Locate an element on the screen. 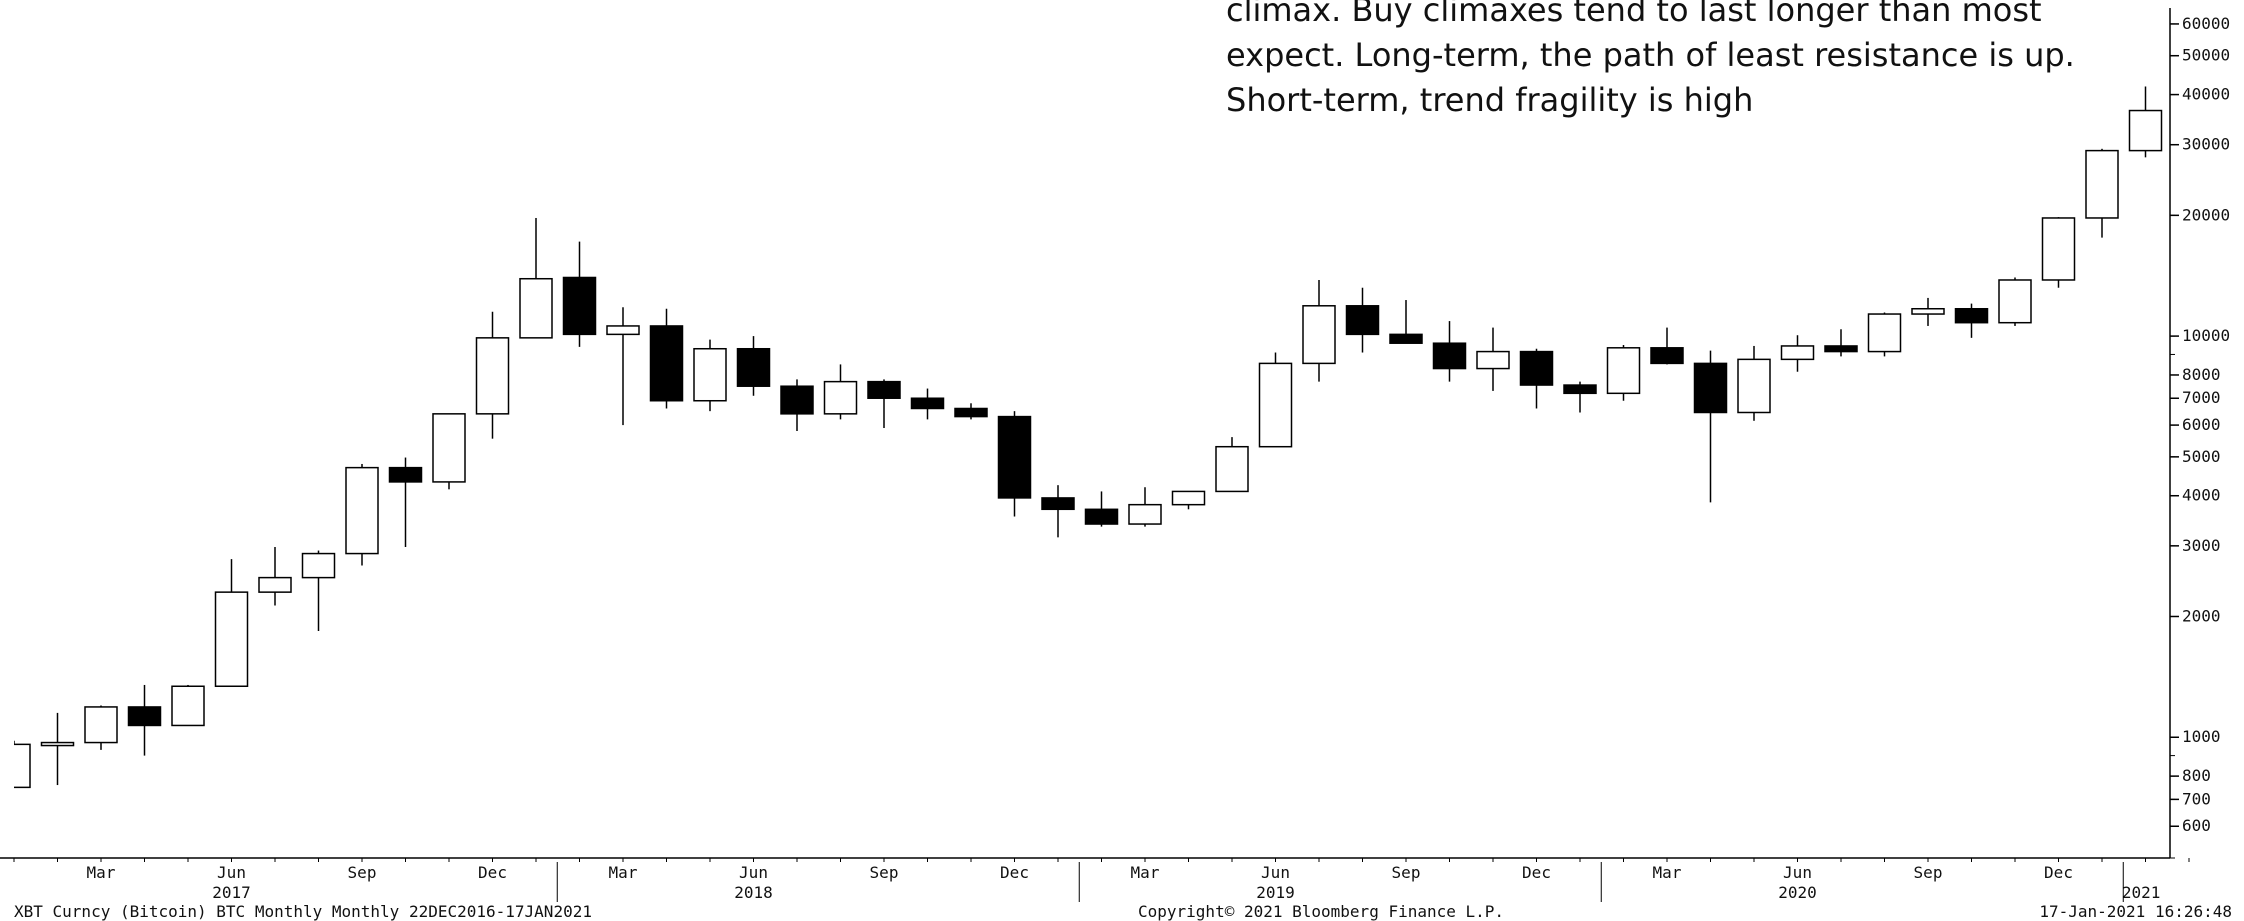  x-year-label: 2018 is located at coordinates (753, 892).